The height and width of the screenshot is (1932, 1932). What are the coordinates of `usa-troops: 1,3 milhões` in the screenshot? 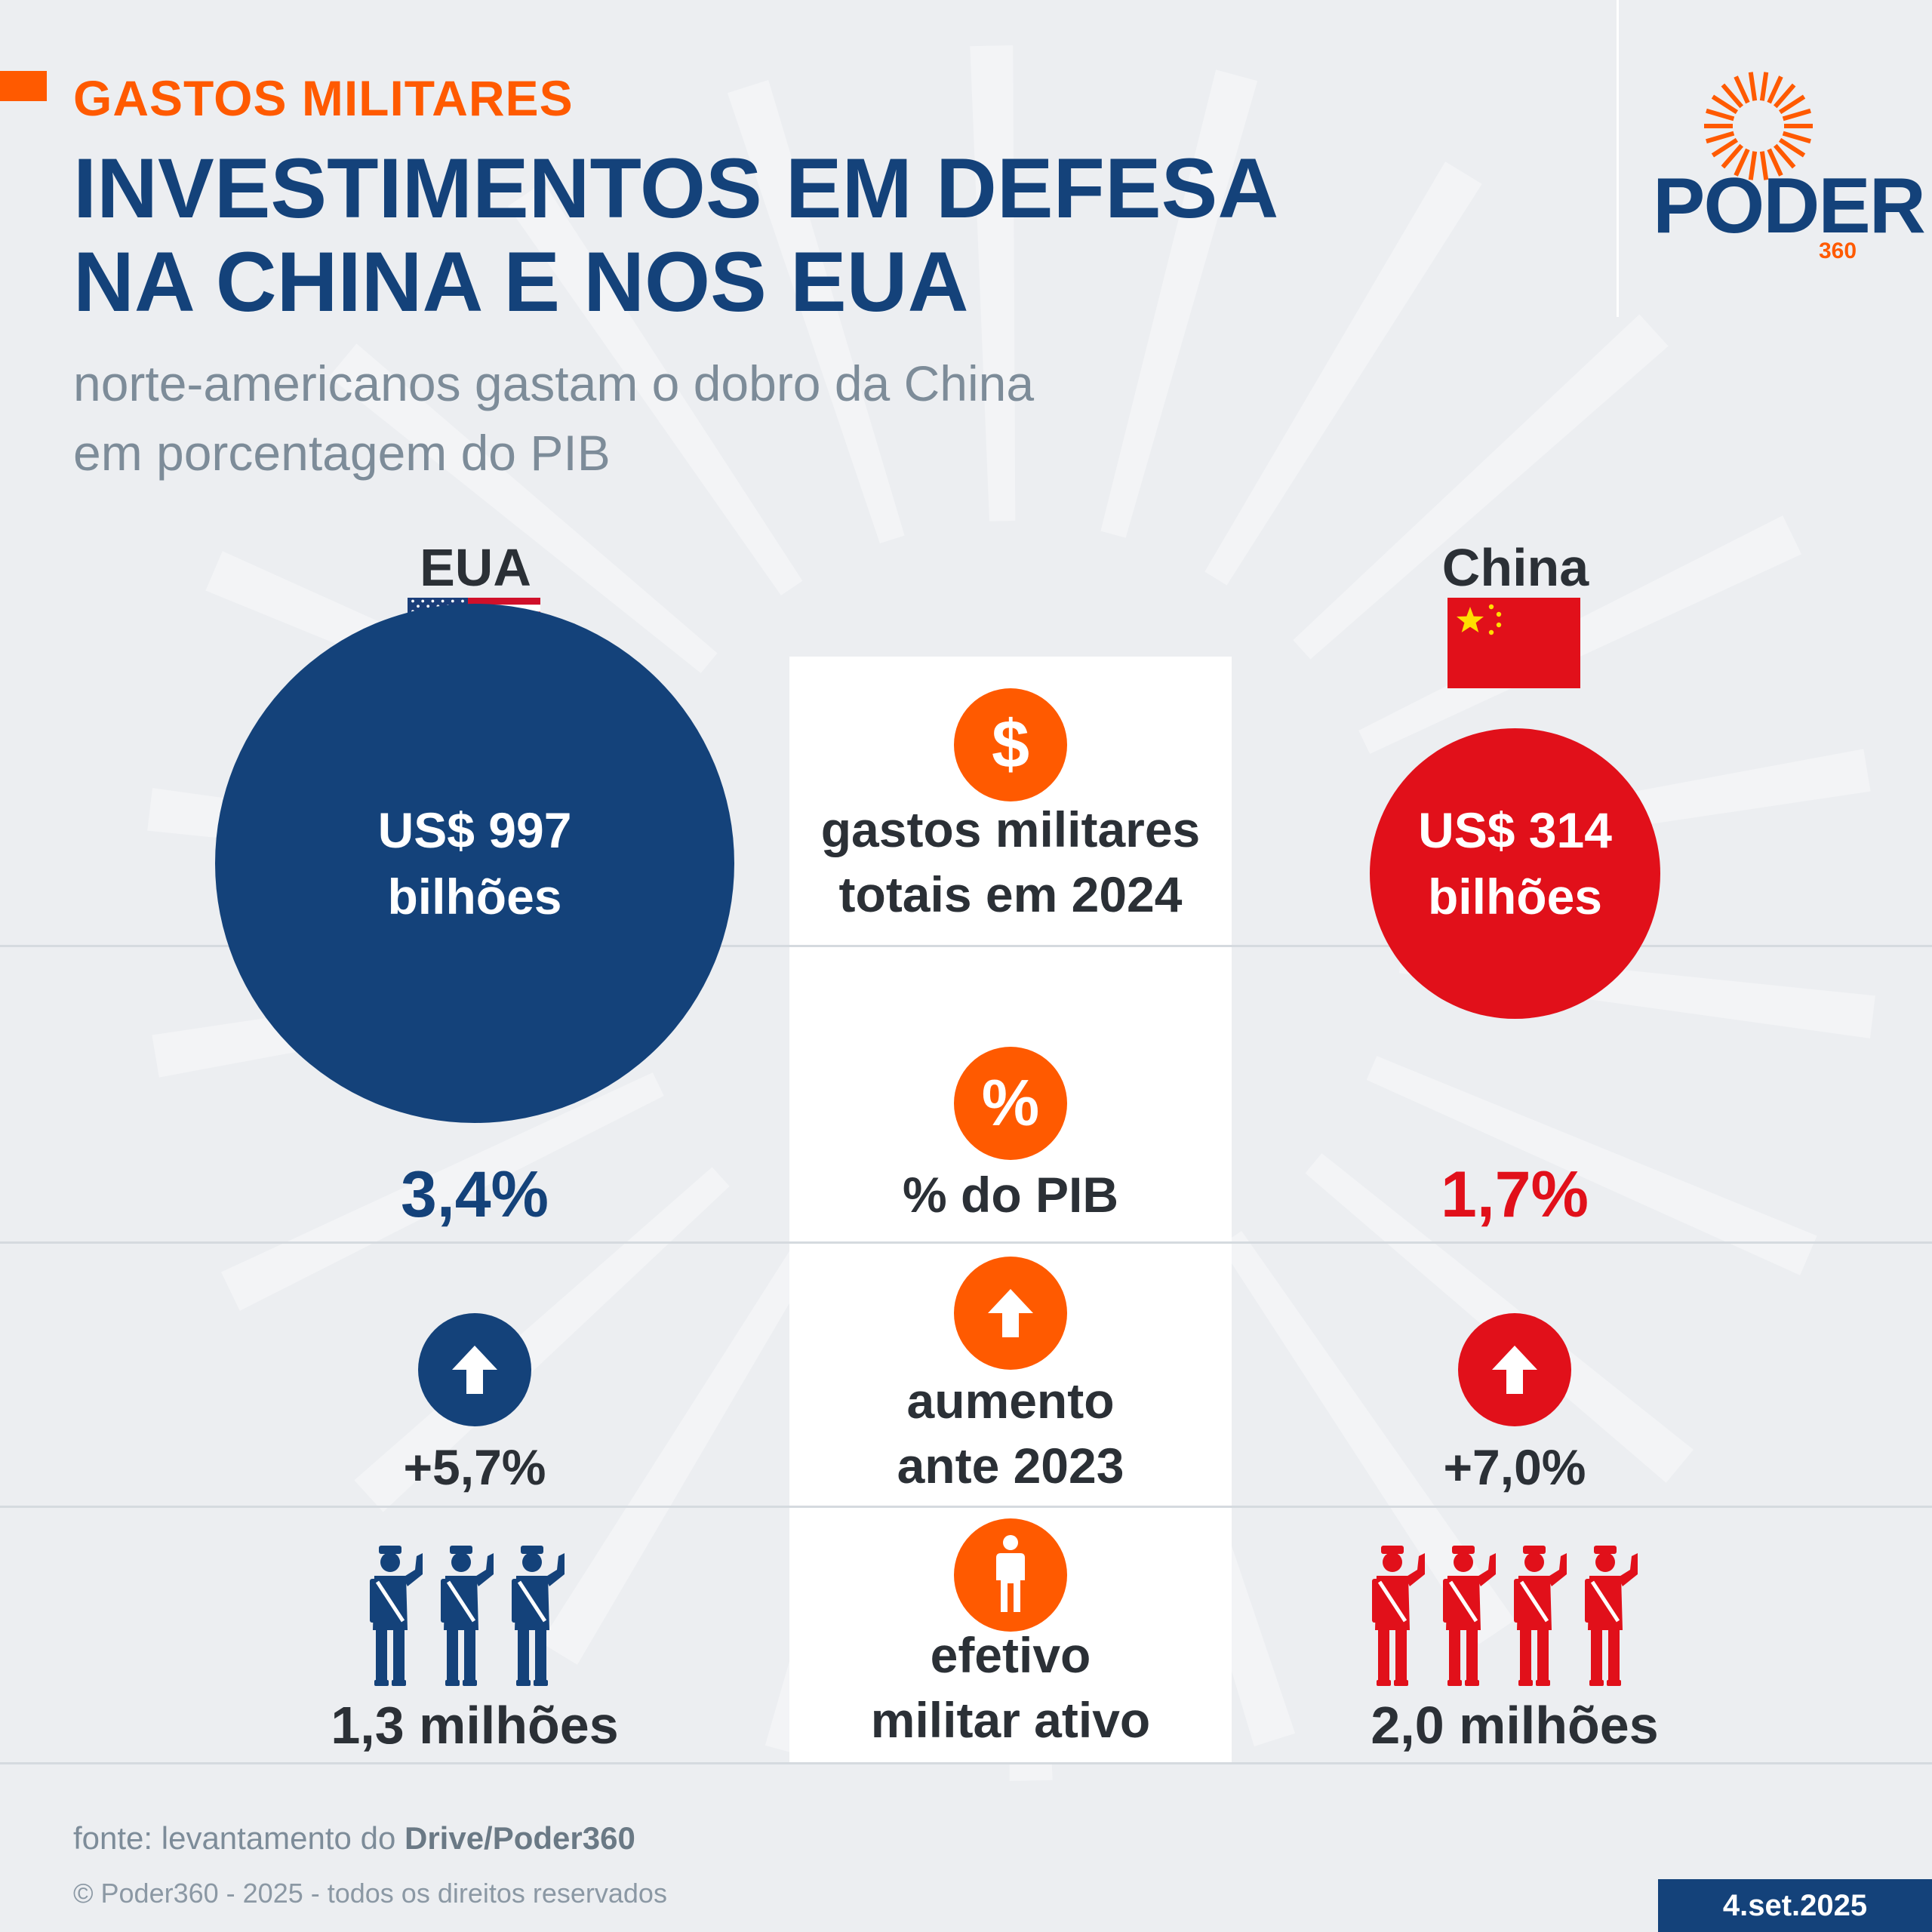 It's located at (475, 1725).